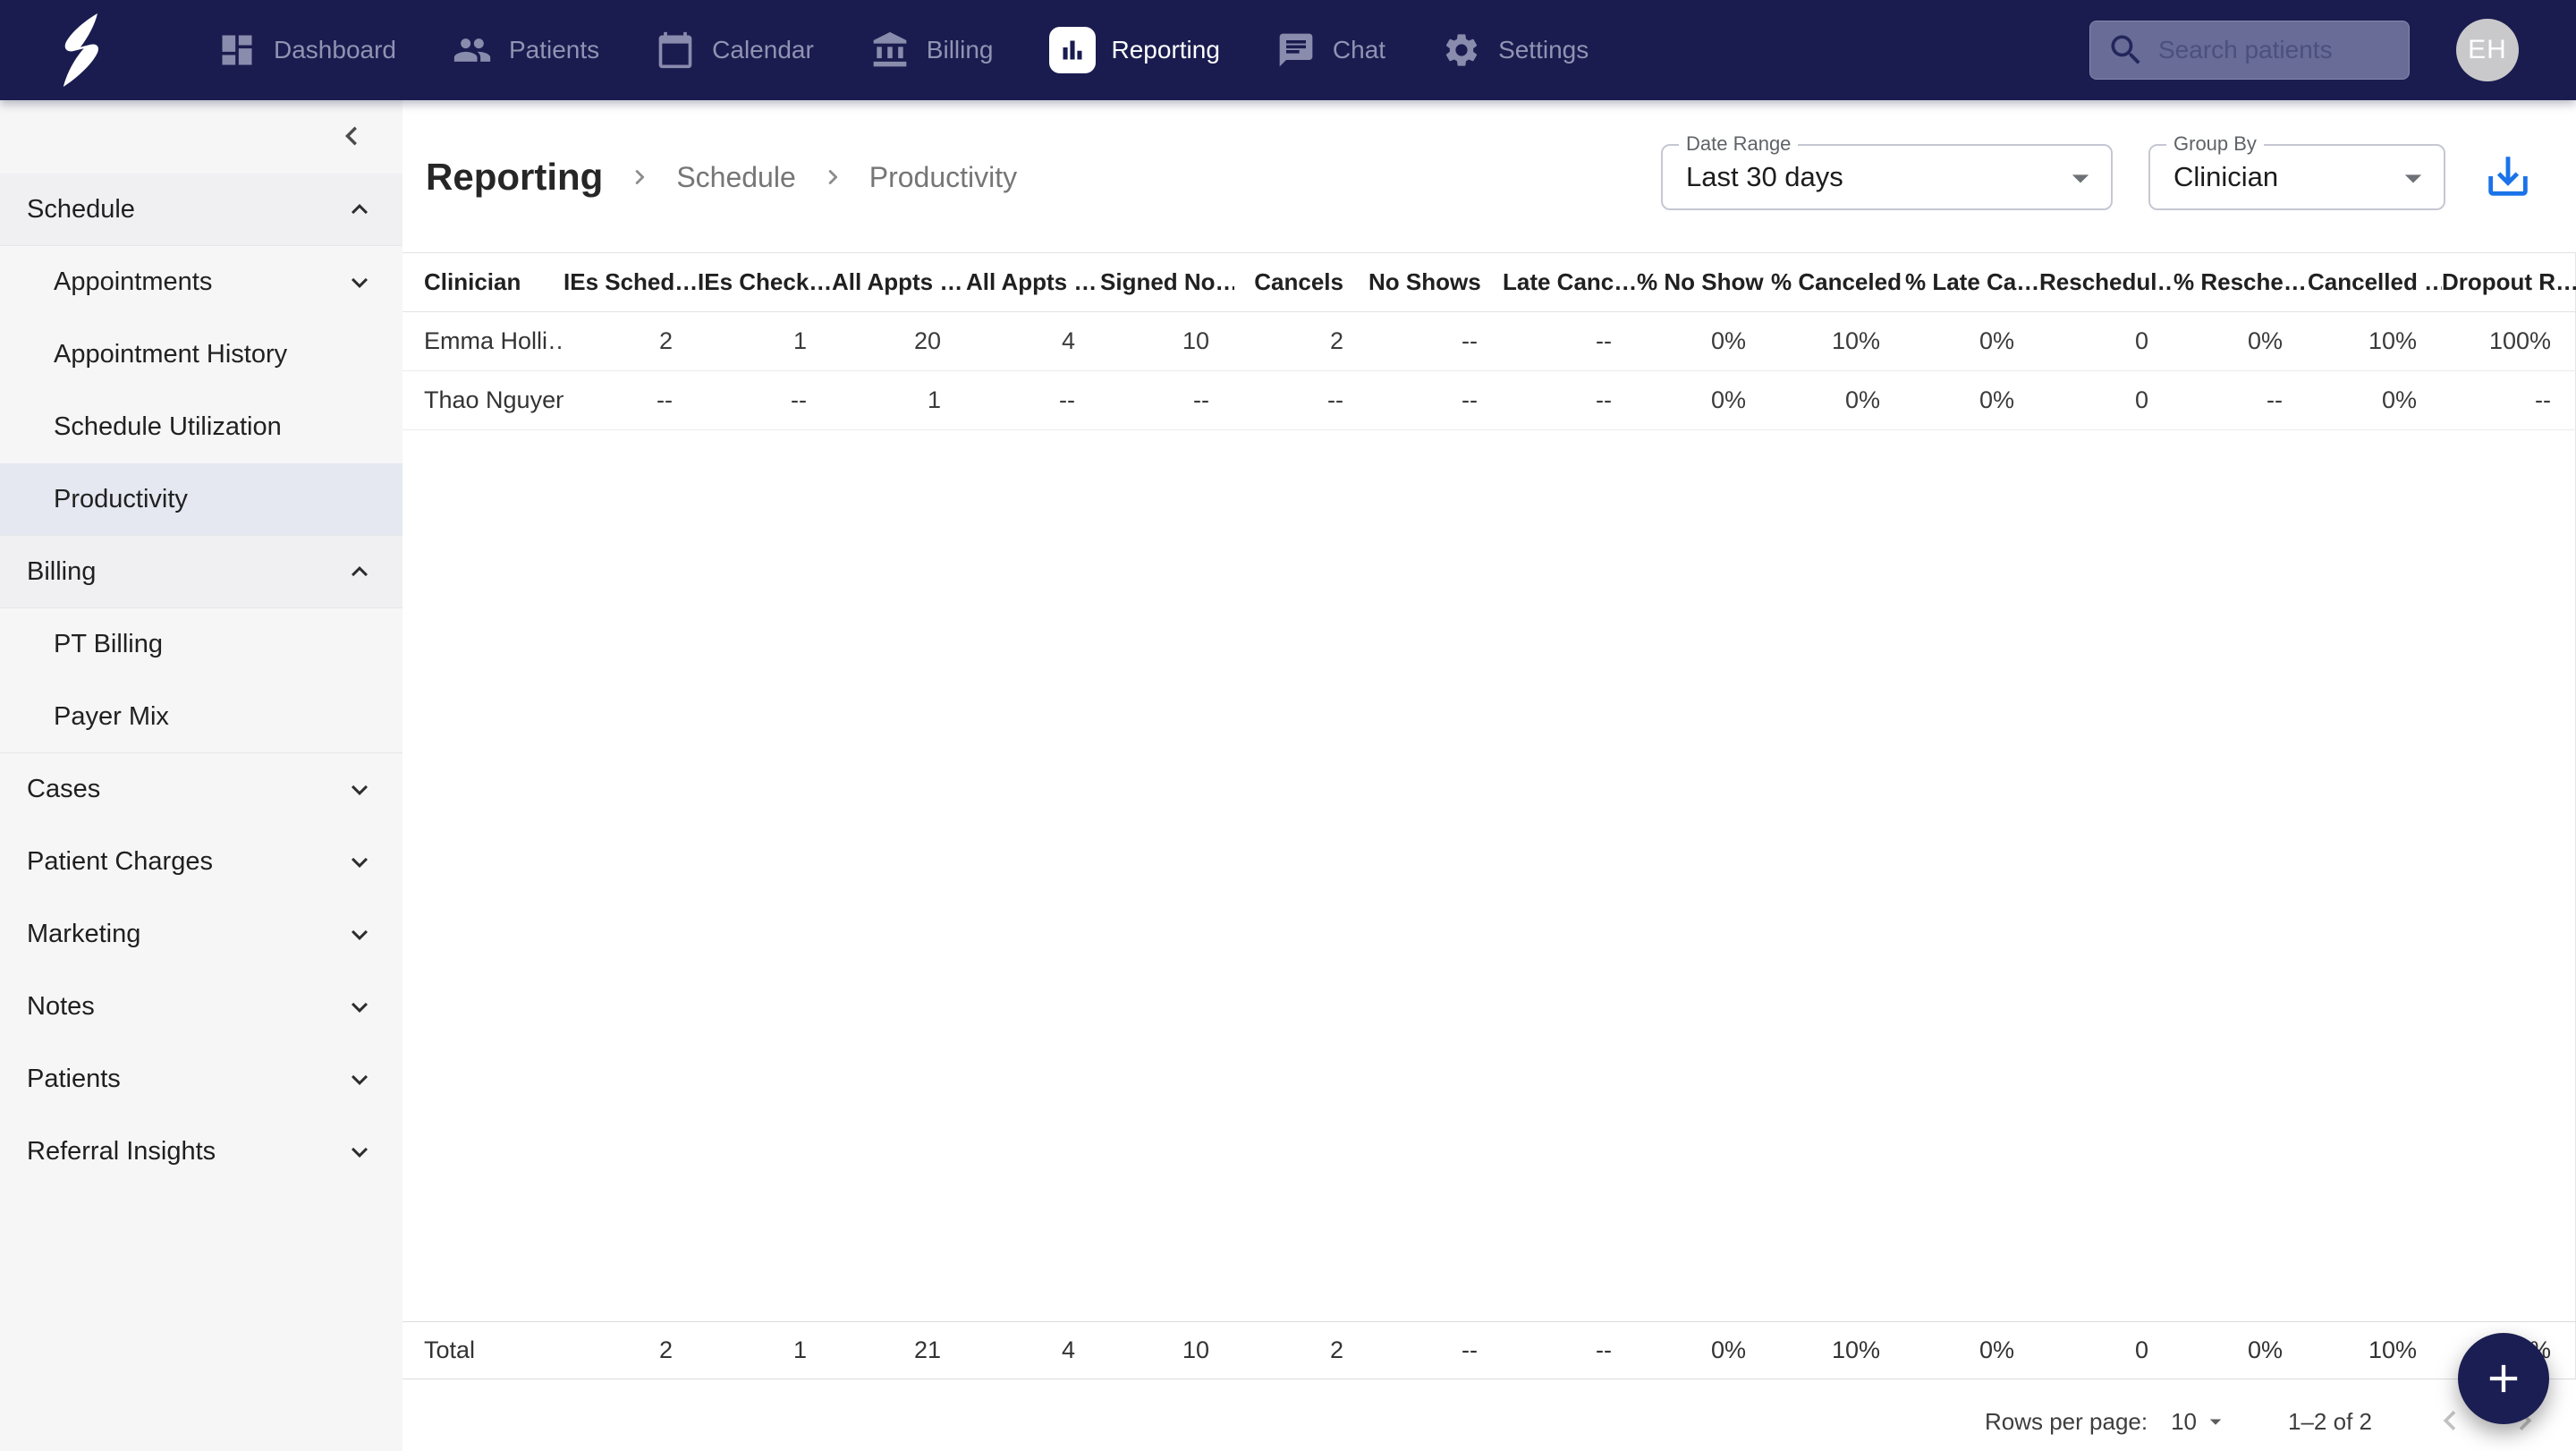 The width and height of the screenshot is (2576, 1451). Describe the element at coordinates (121, 498) in the screenshot. I see `sidebar-item-label: Productivity` at that location.